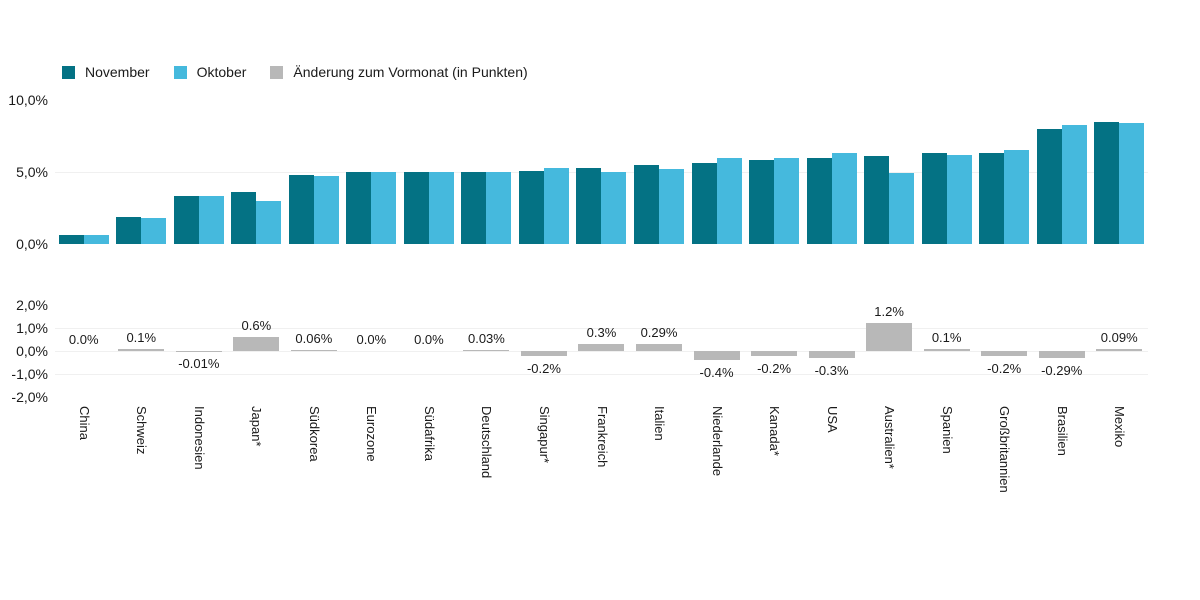  What do you see at coordinates (716, 373) in the screenshot?
I see `change-value-label: -0.4%` at bounding box center [716, 373].